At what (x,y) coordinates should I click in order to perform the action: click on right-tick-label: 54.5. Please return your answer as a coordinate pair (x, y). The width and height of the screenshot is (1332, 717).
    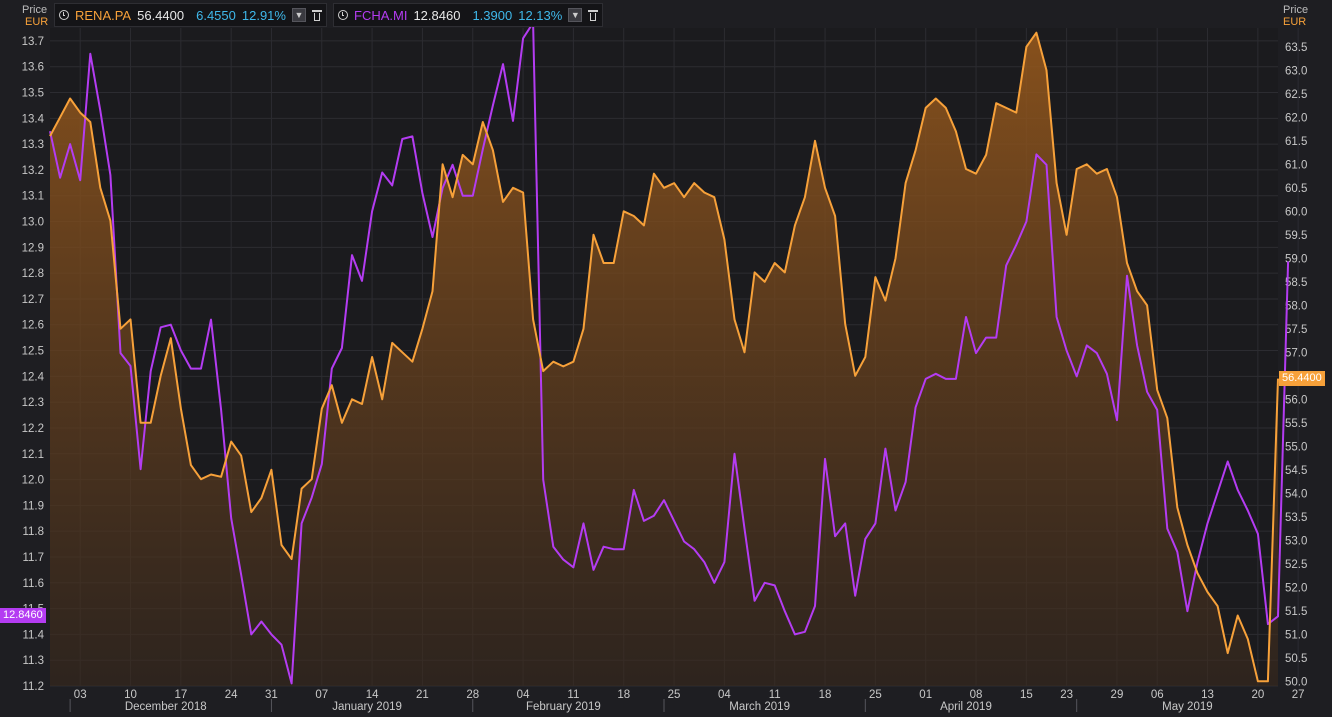
    Looking at the image, I should click on (1296, 471).